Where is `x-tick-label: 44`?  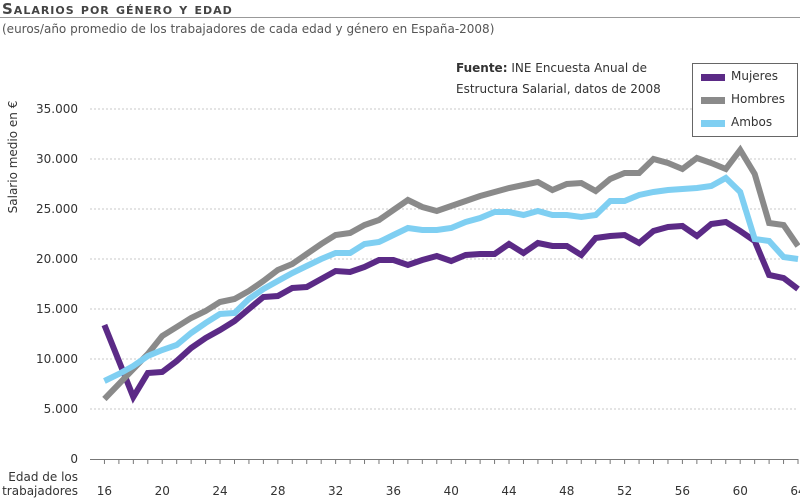 x-tick-label: 44 is located at coordinates (508, 491).